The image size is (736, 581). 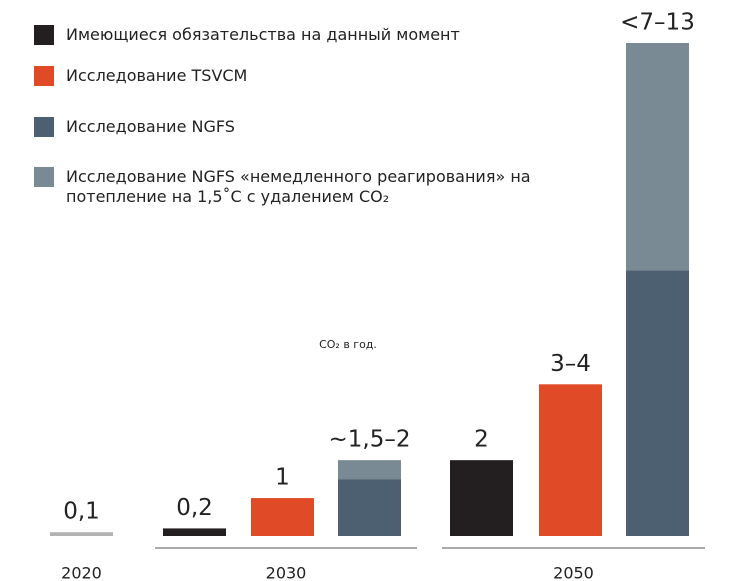 I want to click on legend-label: Имеющиеся обязательства на данный момент, so click(x=263, y=34).